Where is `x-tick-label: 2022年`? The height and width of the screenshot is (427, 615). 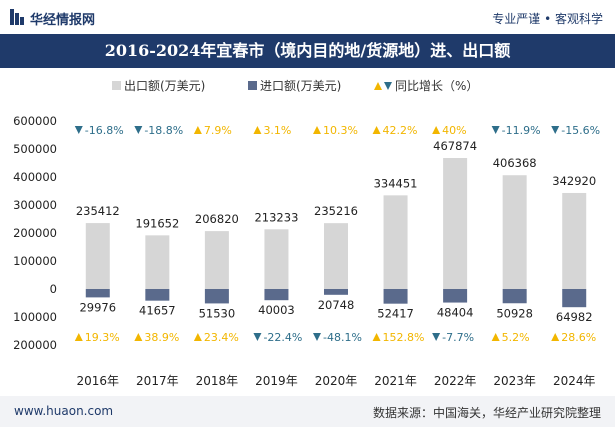 x-tick-label: 2022年 is located at coordinates (455, 381).